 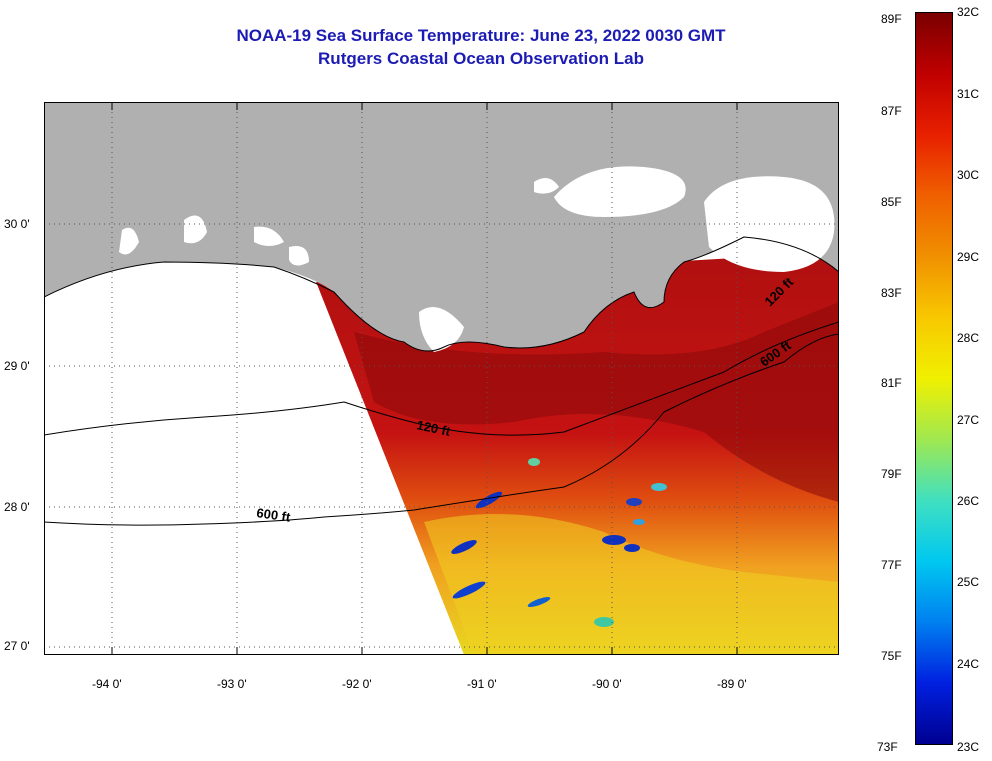 What do you see at coordinates (891, 19) in the screenshot?
I see `colorbar-f-89: 89F` at bounding box center [891, 19].